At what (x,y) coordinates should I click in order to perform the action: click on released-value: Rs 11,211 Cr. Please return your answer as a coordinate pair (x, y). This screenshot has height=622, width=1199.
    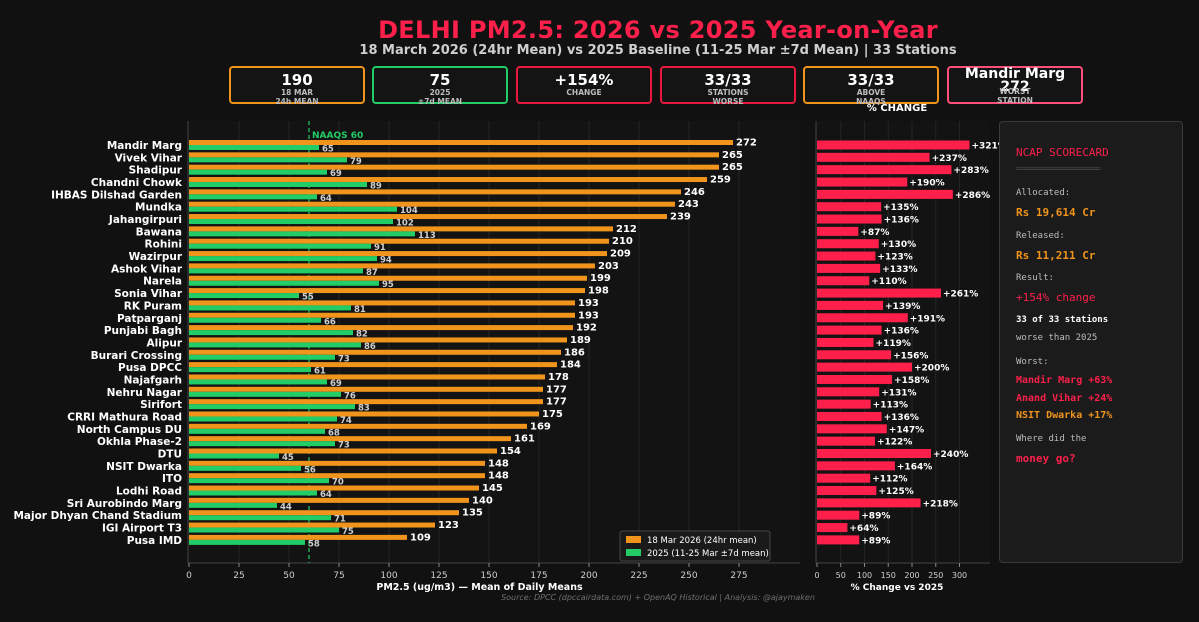
    Looking at the image, I should click on (1056, 255).